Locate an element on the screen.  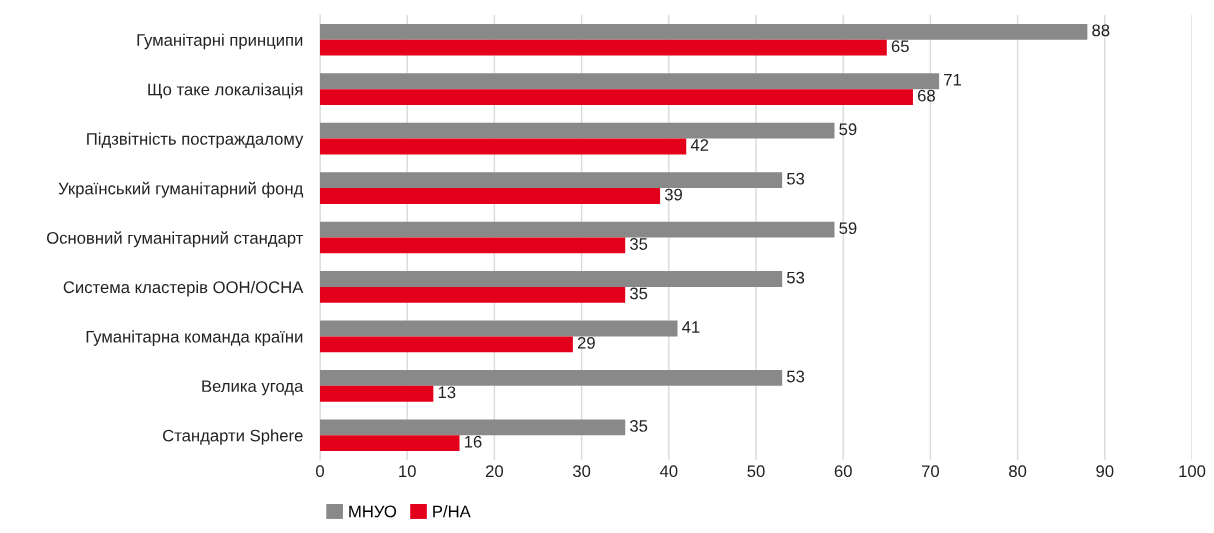
x-tick-label: 50 is located at coordinates (756, 471).